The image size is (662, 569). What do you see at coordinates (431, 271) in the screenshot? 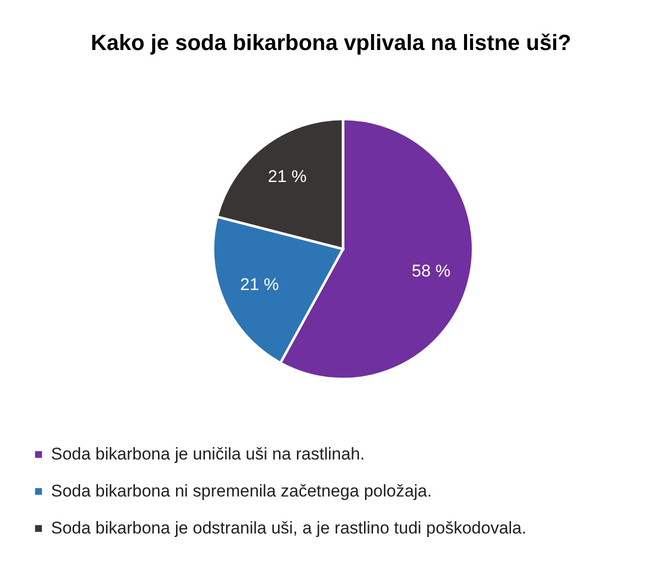
I see `data-label: 58 %` at bounding box center [431, 271].